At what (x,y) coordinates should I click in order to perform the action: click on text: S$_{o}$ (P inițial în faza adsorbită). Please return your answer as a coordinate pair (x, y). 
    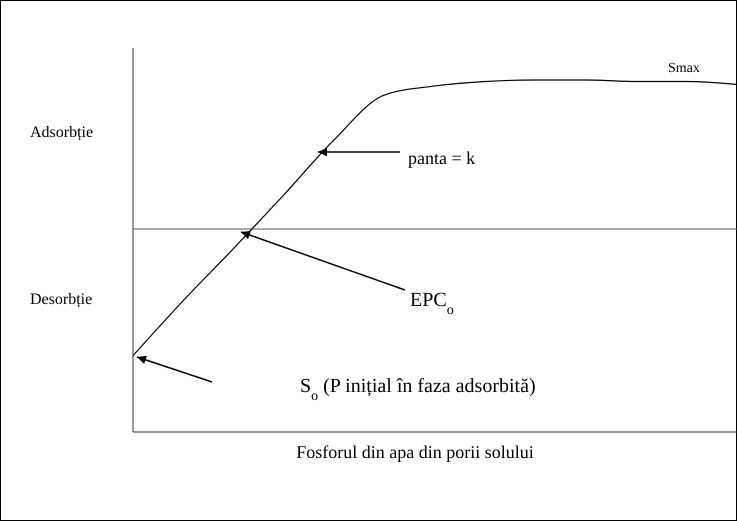
    Looking at the image, I should click on (418, 389).